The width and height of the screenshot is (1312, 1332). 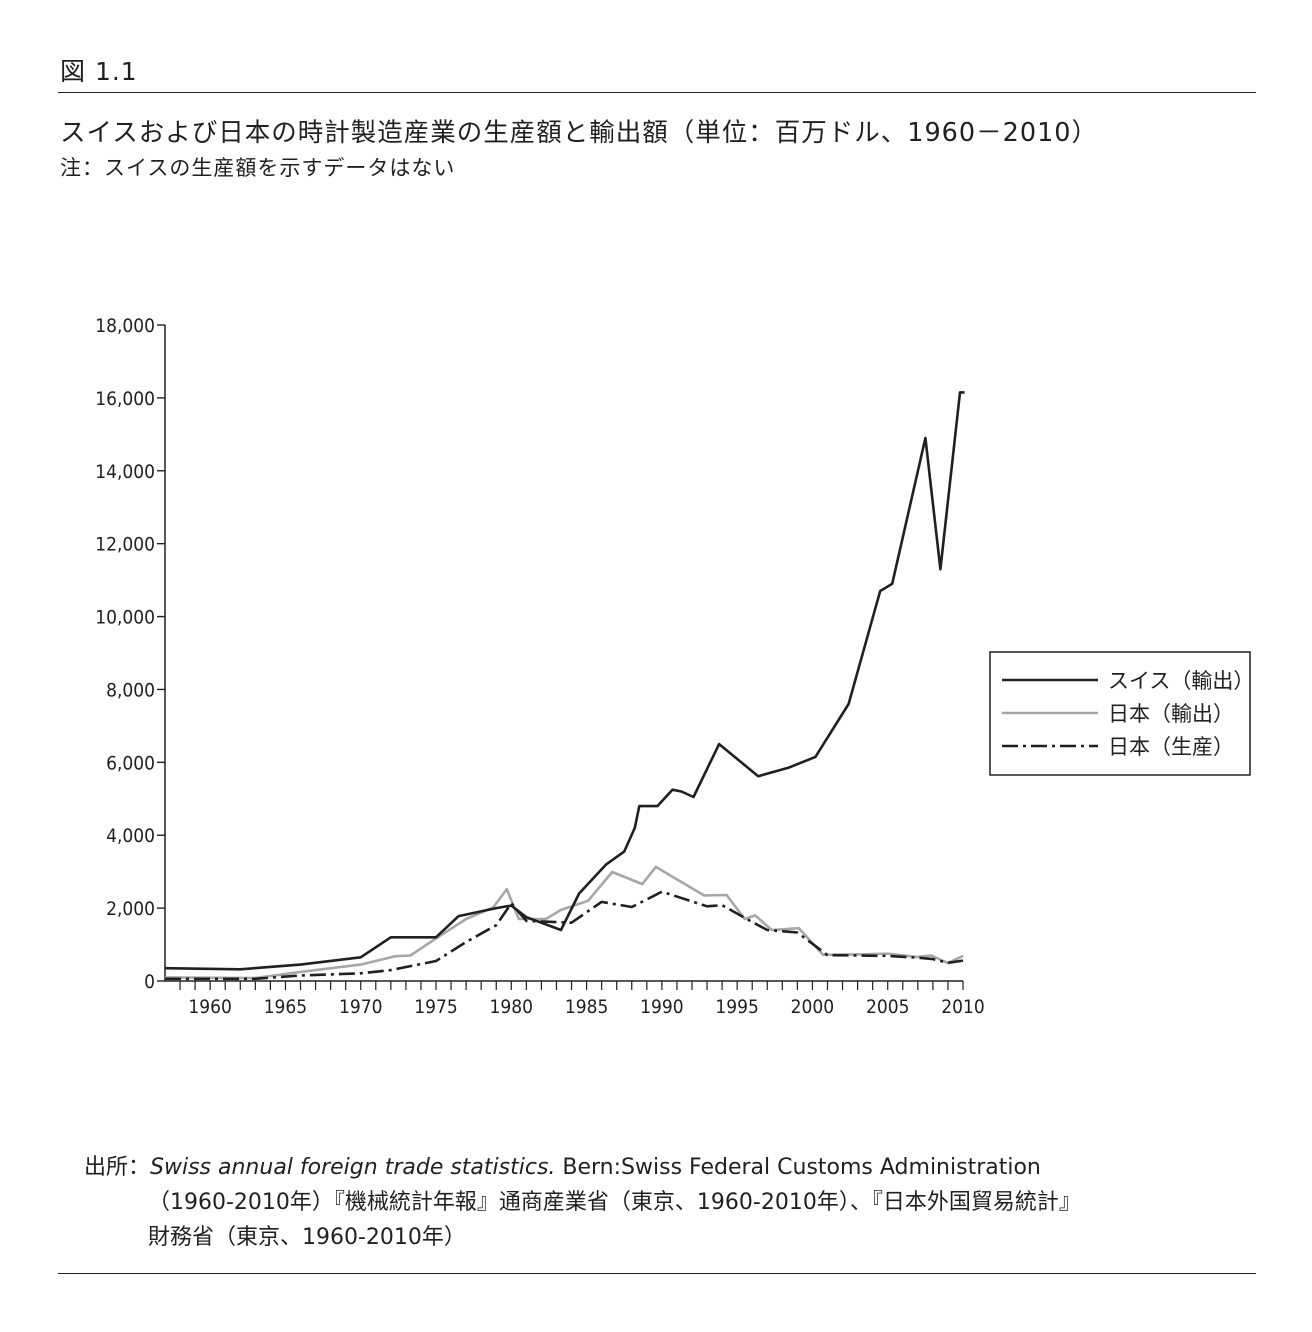 I want to click on x-tick-label: 1965, so click(x=286, y=1007).